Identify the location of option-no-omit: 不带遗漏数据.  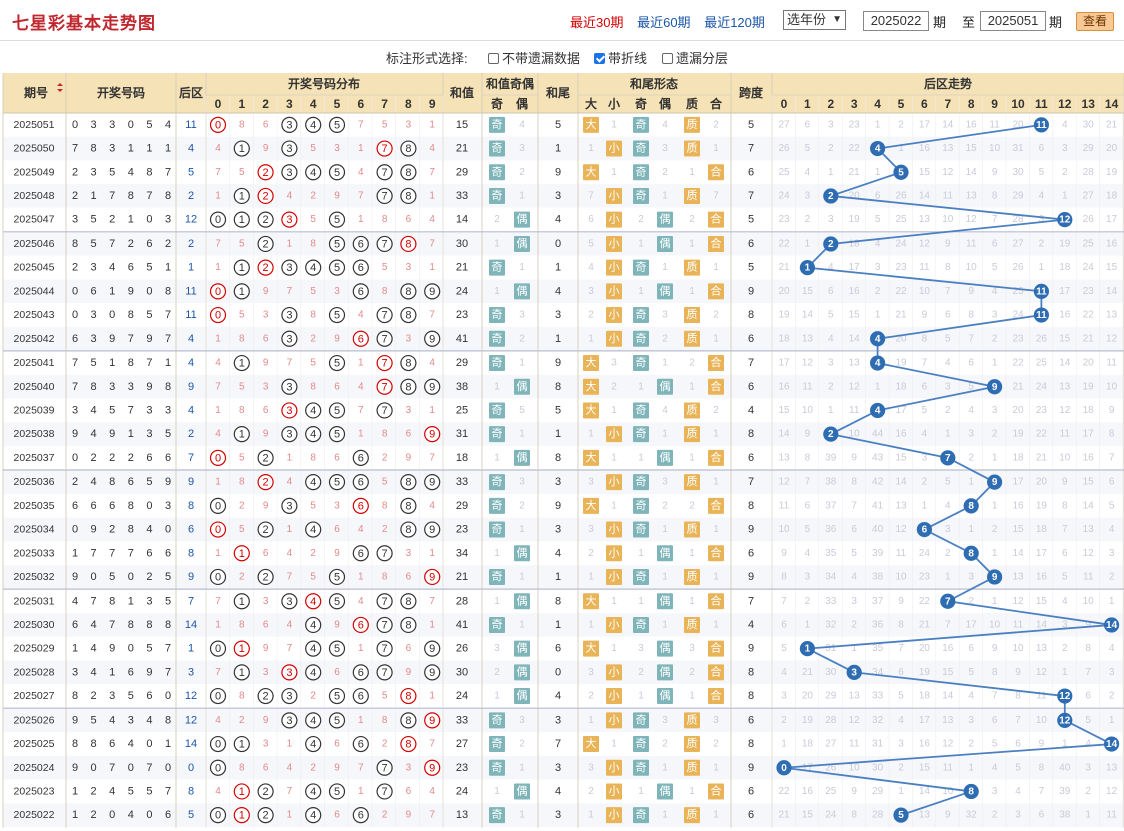
(534, 57).